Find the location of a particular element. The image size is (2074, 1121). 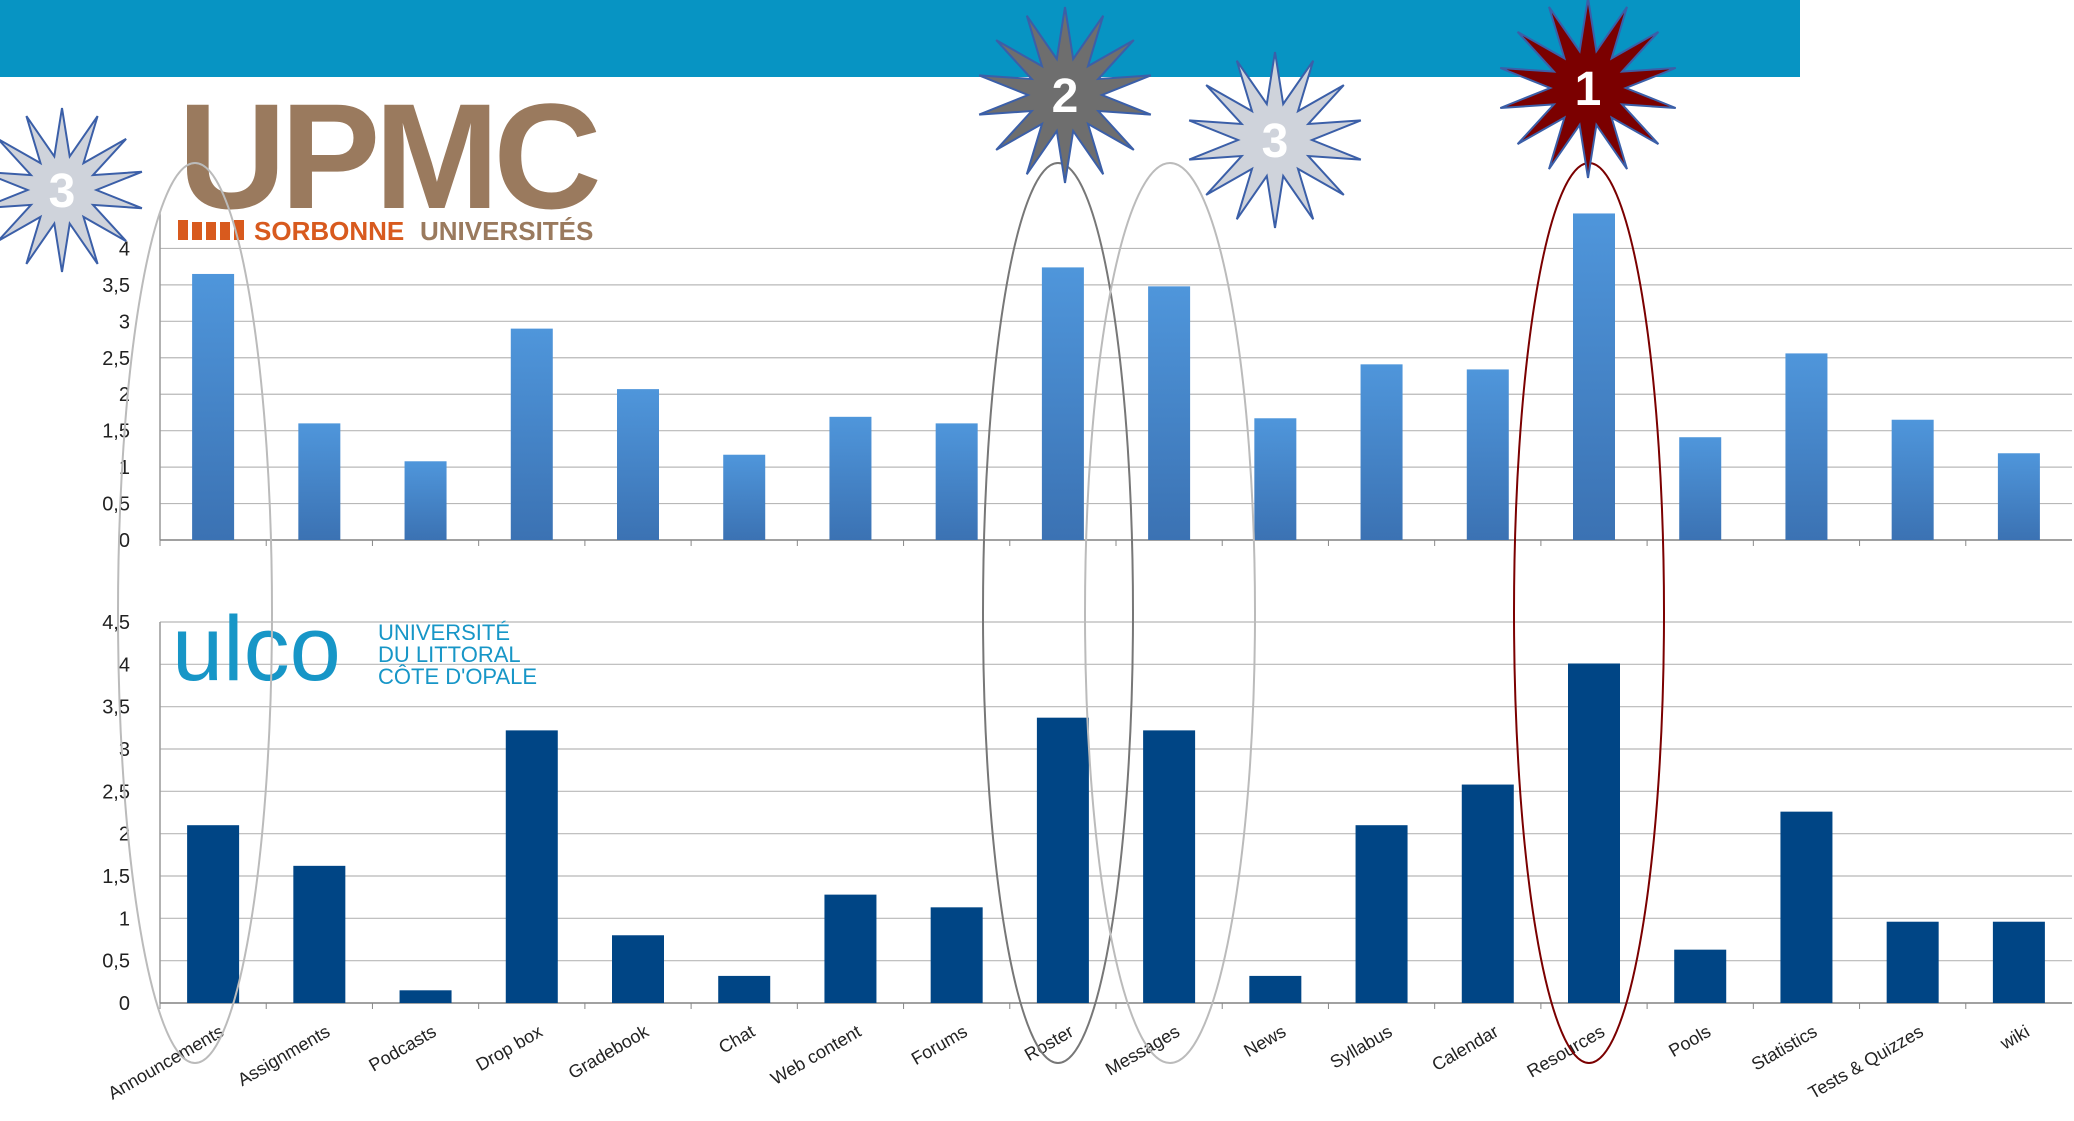

upmc-logo: UPMC SORBONNE UNIVERSITÉS is located at coordinates (391, 159).